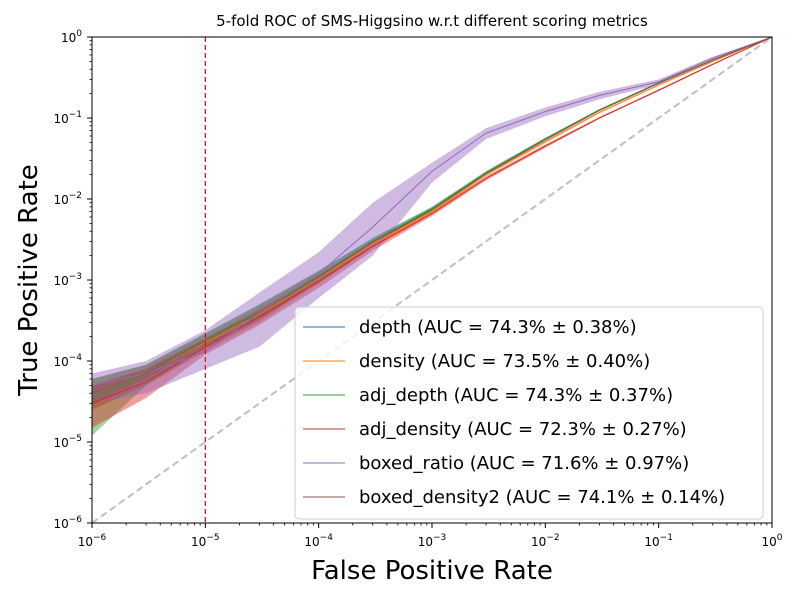  Describe the element at coordinates (504, 361) in the screenshot. I see `legend-label-1: density (AUC = 73.5% ± 0.40%)` at that location.